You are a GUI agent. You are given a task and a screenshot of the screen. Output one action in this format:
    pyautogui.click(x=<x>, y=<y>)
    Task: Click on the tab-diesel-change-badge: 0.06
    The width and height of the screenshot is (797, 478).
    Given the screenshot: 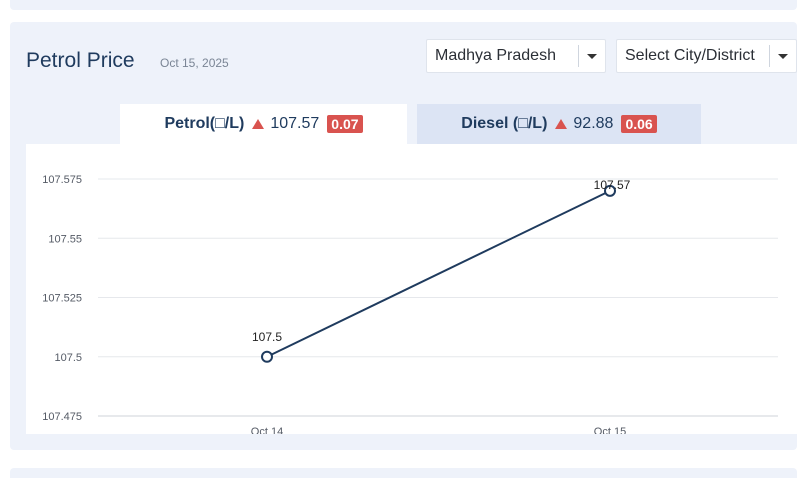 What is the action you would take?
    pyautogui.click(x=639, y=124)
    